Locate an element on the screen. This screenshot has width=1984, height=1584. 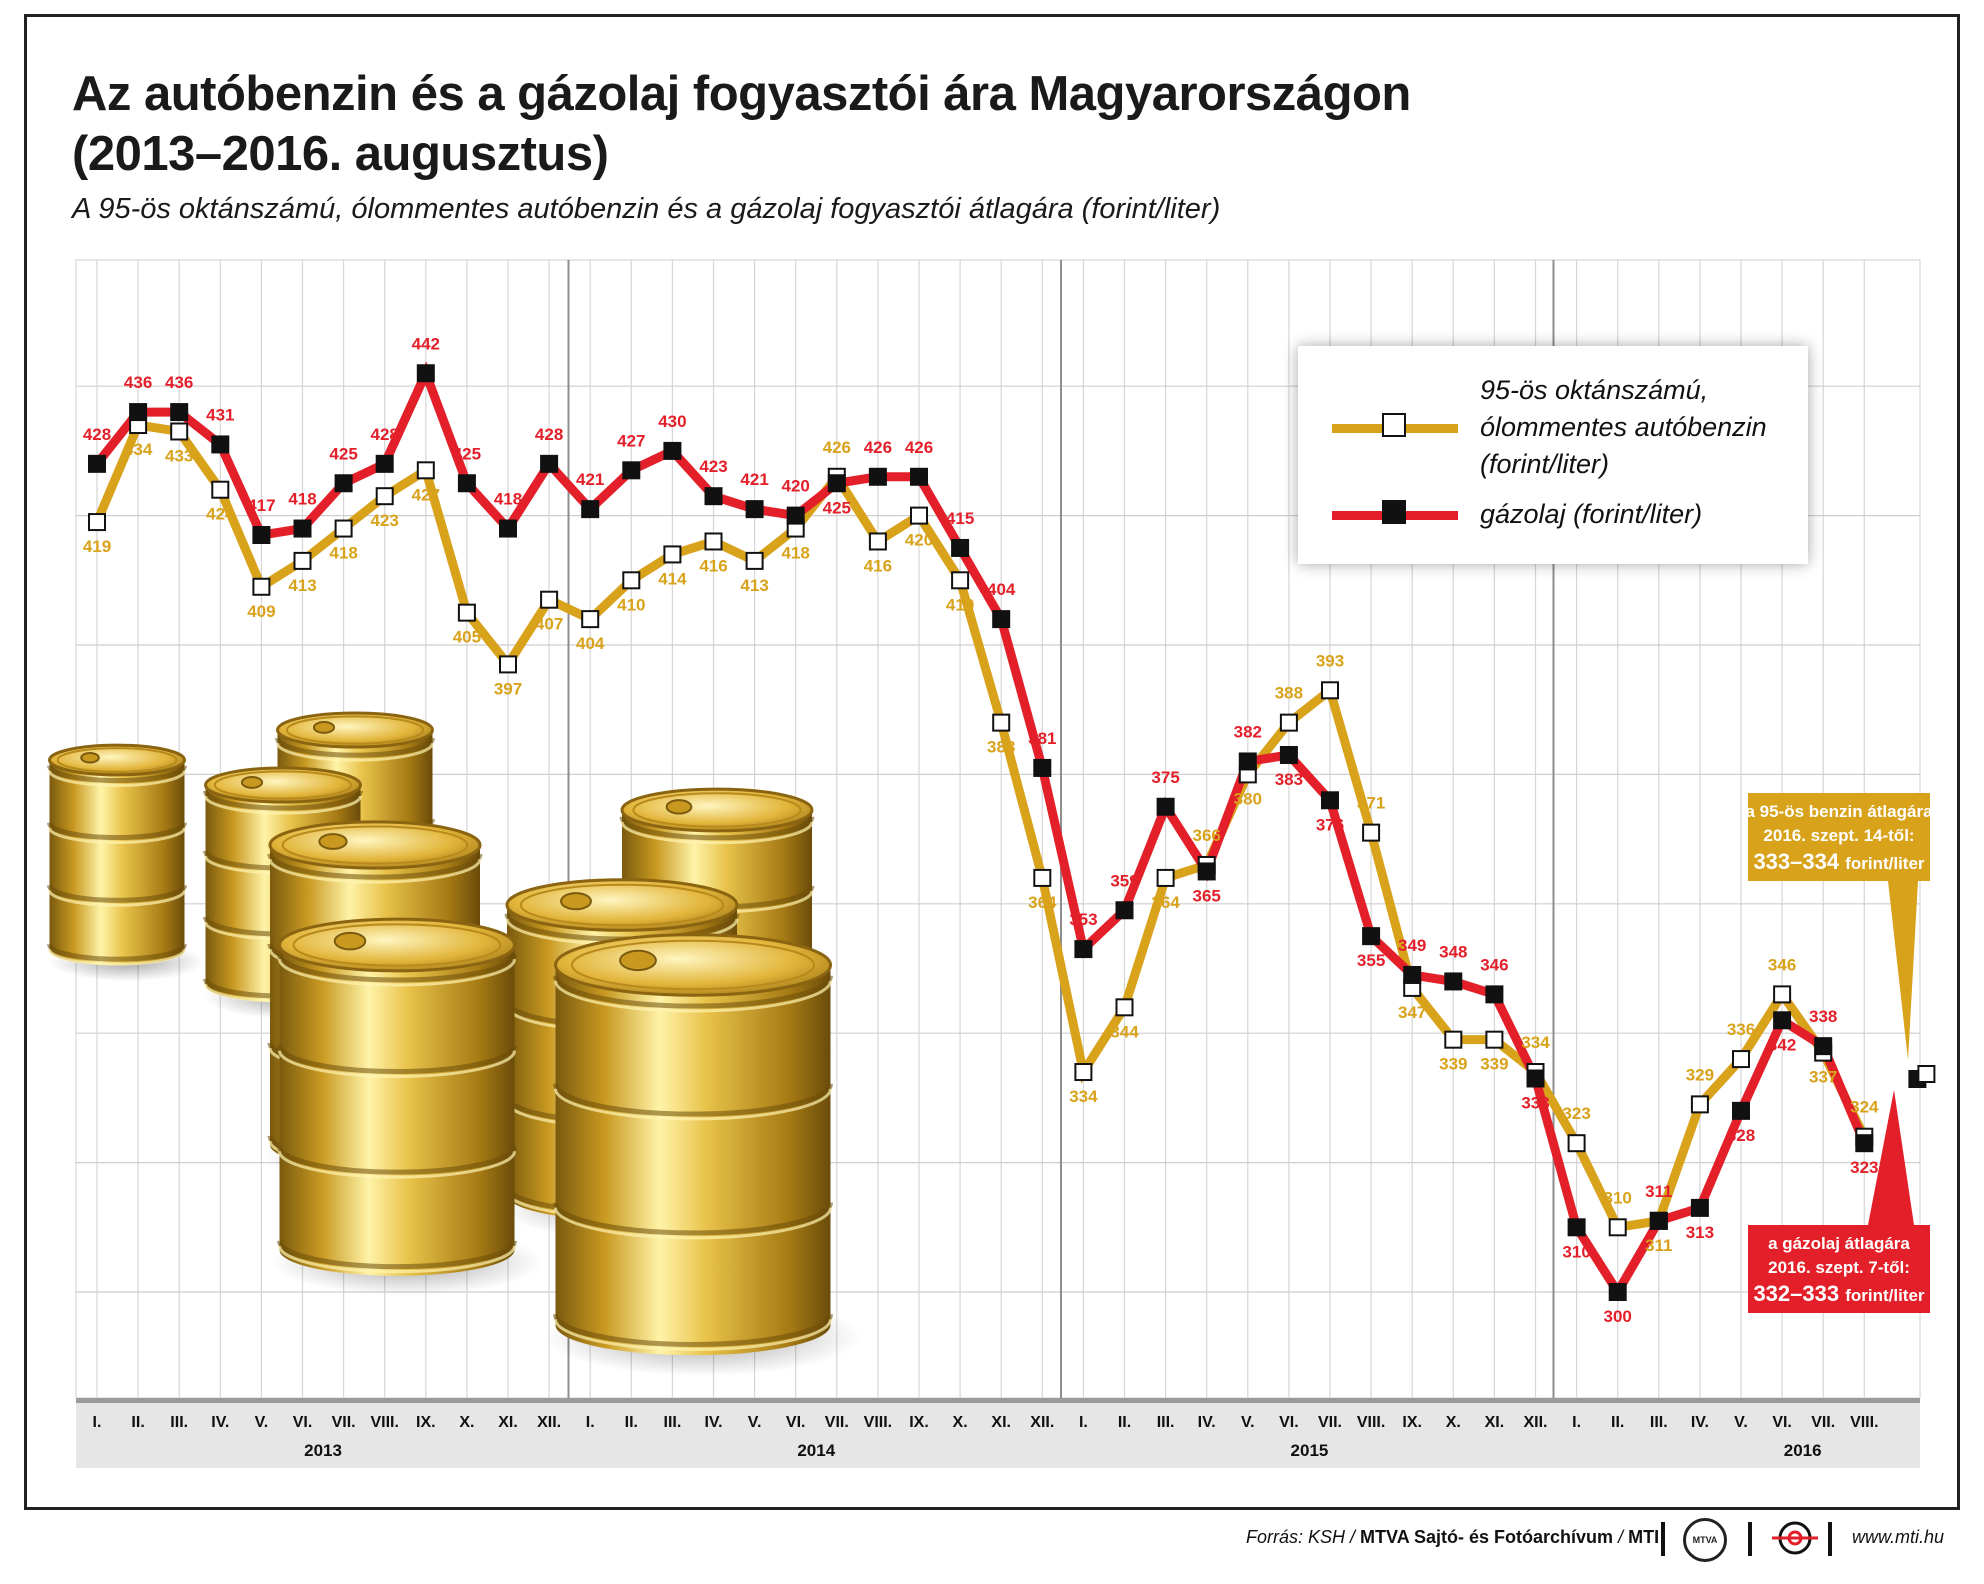
diesel-data-label: 375 is located at coordinates (1165, 777).